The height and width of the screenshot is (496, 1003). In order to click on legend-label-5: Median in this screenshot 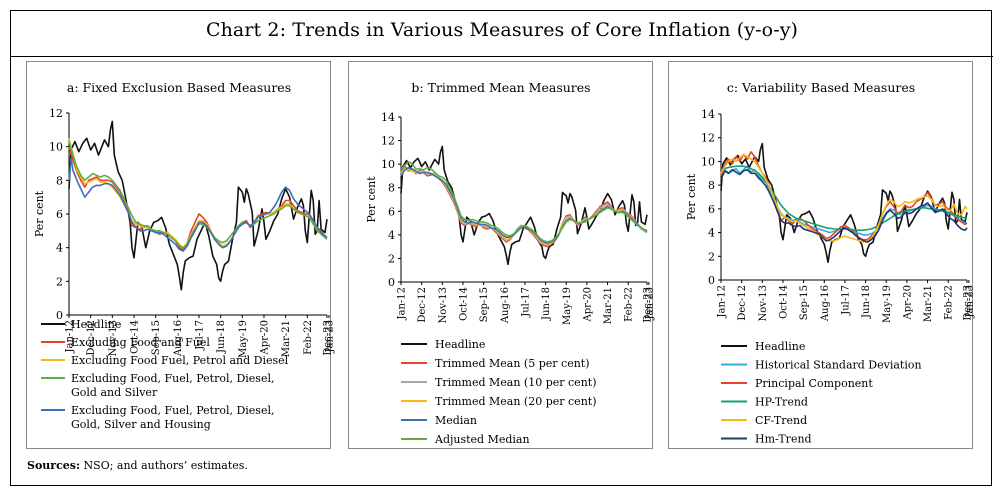, I will do `click(456, 420)`.